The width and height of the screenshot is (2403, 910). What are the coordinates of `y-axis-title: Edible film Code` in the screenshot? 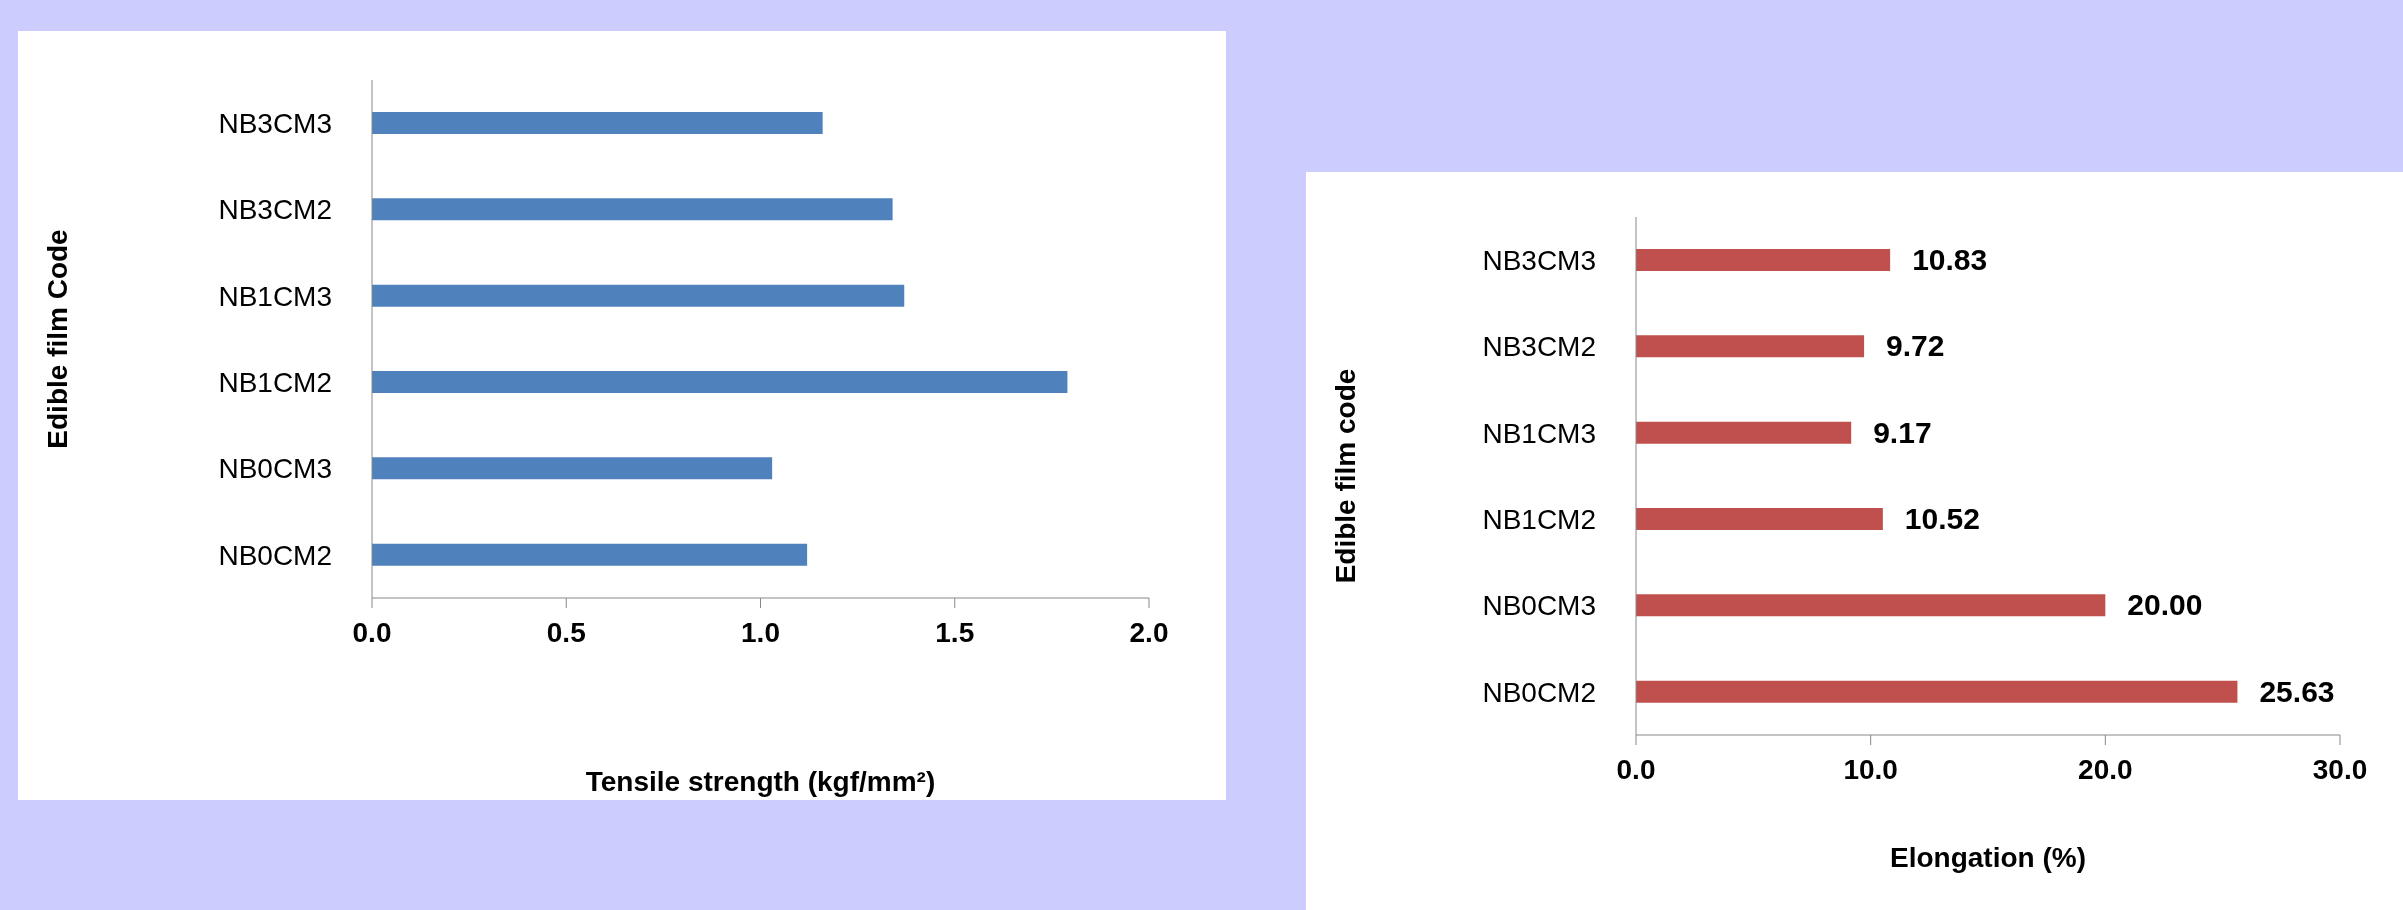 It's located at (58, 339).